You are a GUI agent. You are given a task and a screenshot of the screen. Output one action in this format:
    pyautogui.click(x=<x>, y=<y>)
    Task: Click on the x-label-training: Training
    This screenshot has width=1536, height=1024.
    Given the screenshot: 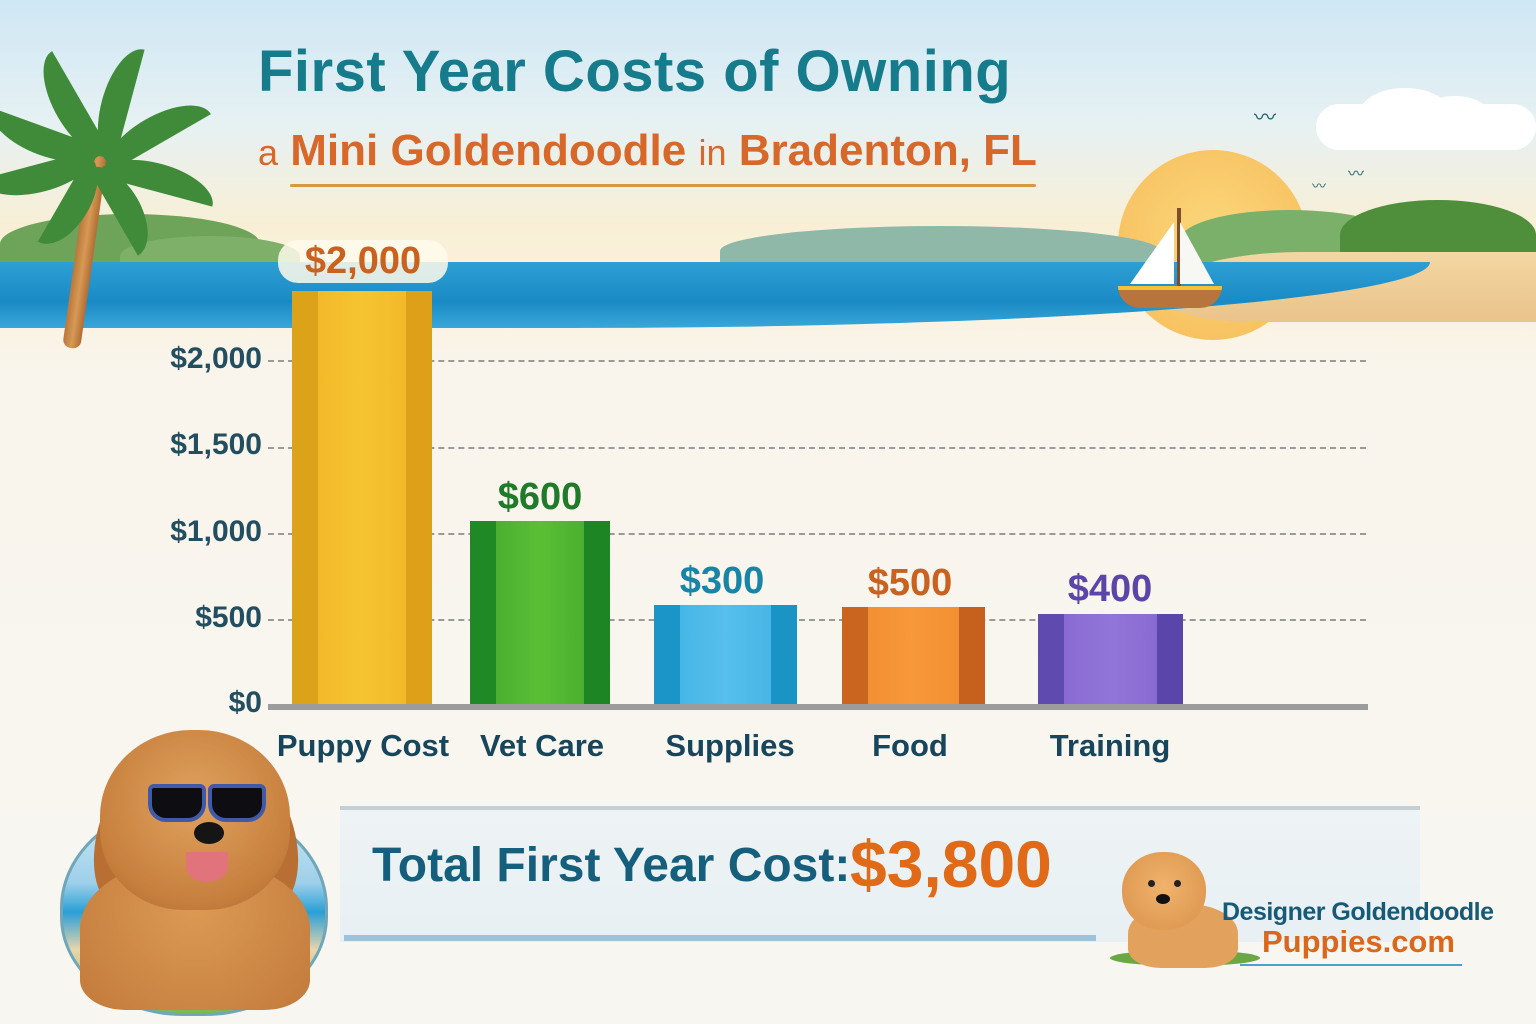 What is the action you would take?
    pyautogui.click(x=1110, y=745)
    